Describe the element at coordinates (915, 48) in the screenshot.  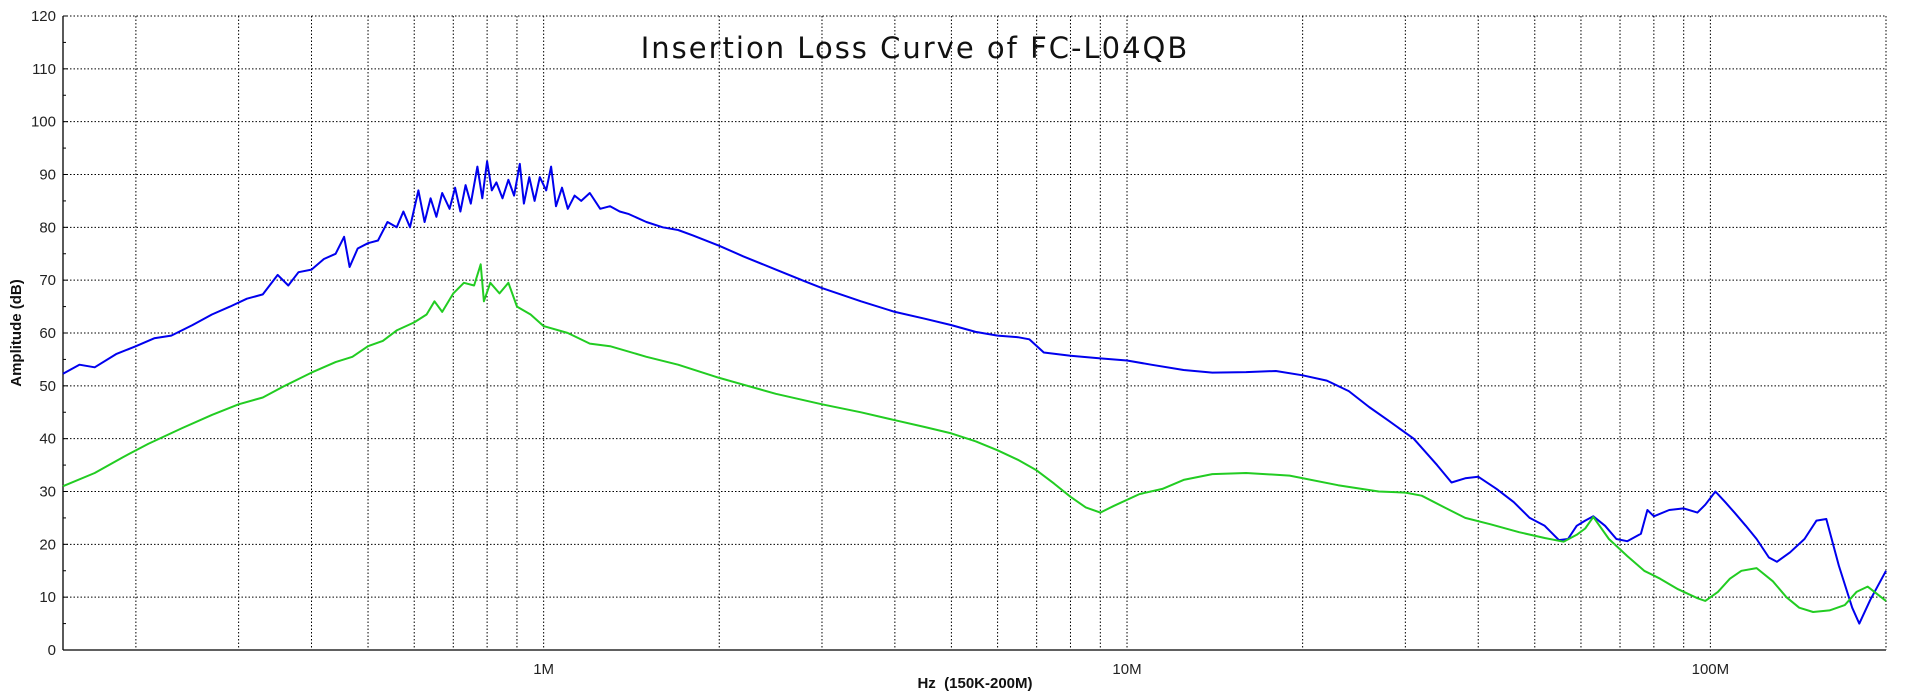
I see `chart-title: Insertion Loss Curve of FC-L04QB` at that location.